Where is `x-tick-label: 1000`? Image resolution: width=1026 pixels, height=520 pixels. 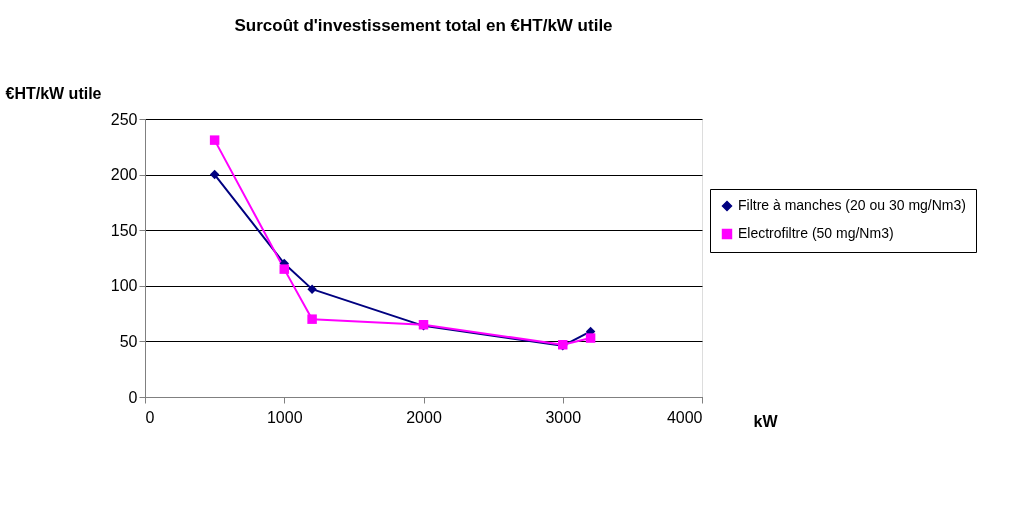 x-tick-label: 1000 is located at coordinates (284, 417).